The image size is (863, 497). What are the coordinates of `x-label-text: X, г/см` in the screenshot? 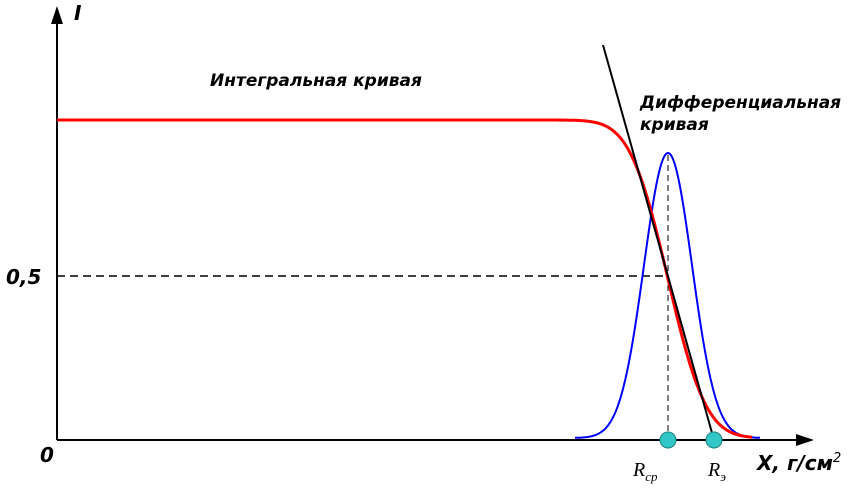 It's located at (794, 463).